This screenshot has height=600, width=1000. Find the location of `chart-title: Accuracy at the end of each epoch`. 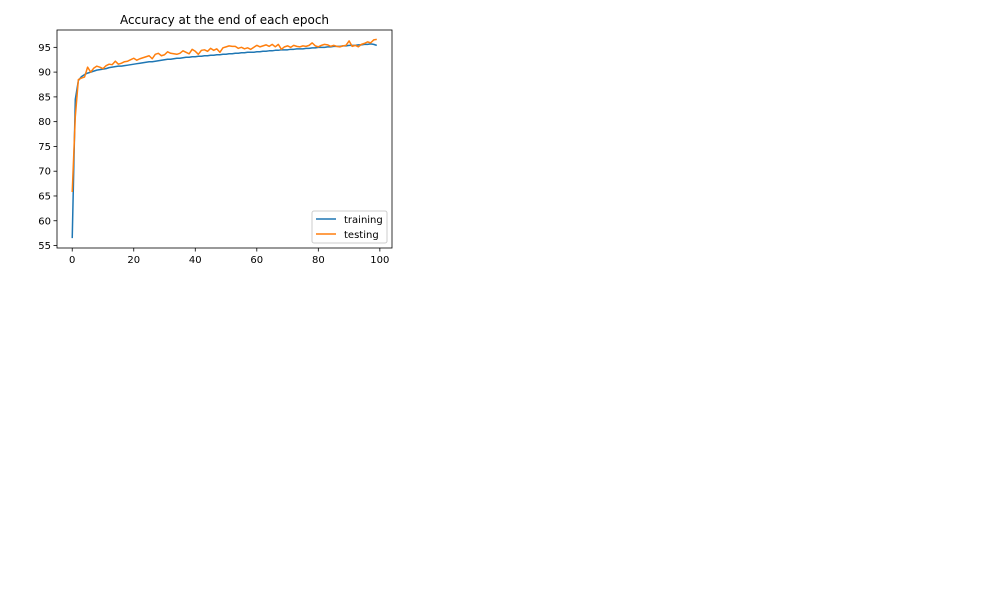

chart-title: Accuracy at the end of each epoch is located at coordinates (224, 20).